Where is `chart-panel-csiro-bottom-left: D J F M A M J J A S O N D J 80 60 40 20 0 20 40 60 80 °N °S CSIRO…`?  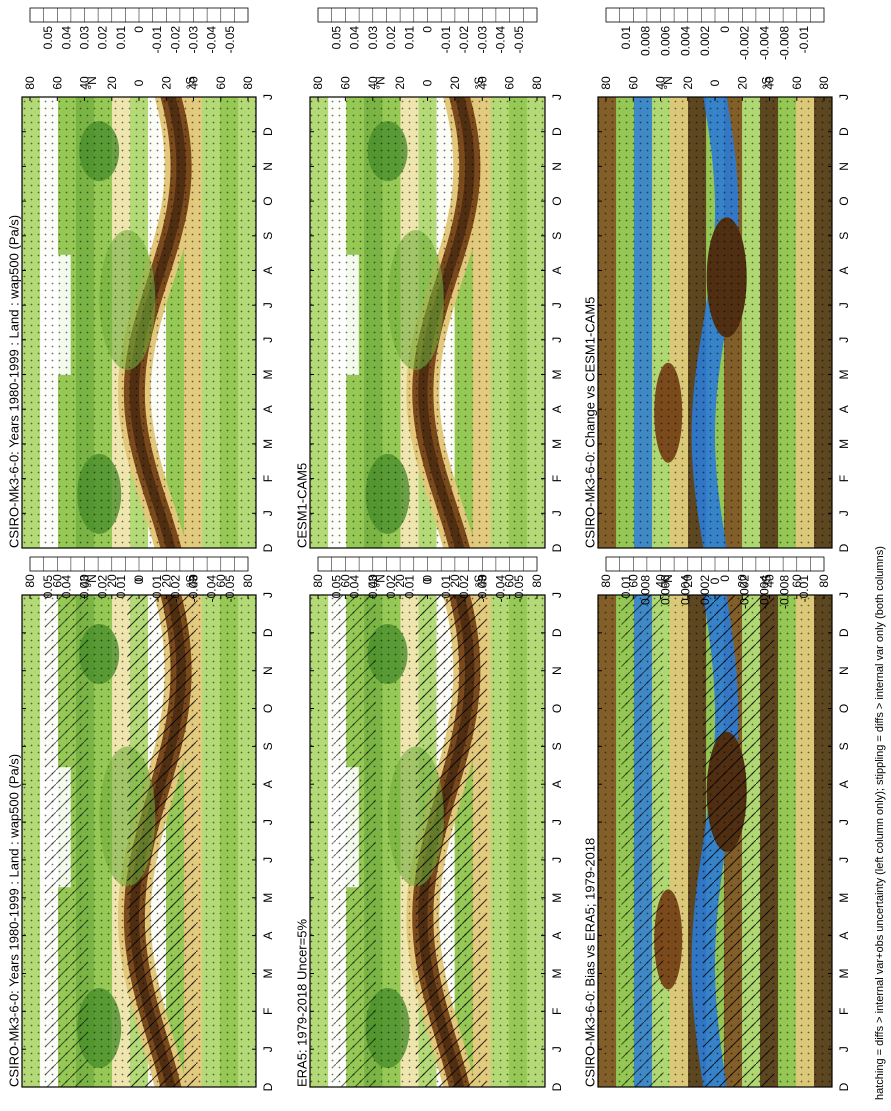 chart-panel-csiro-bottom-left: D J F M A M J J A S O N D J 80 60 40 20 0 20 40 60 80 °N °S CSIRO… is located at coordinates (141, 823).